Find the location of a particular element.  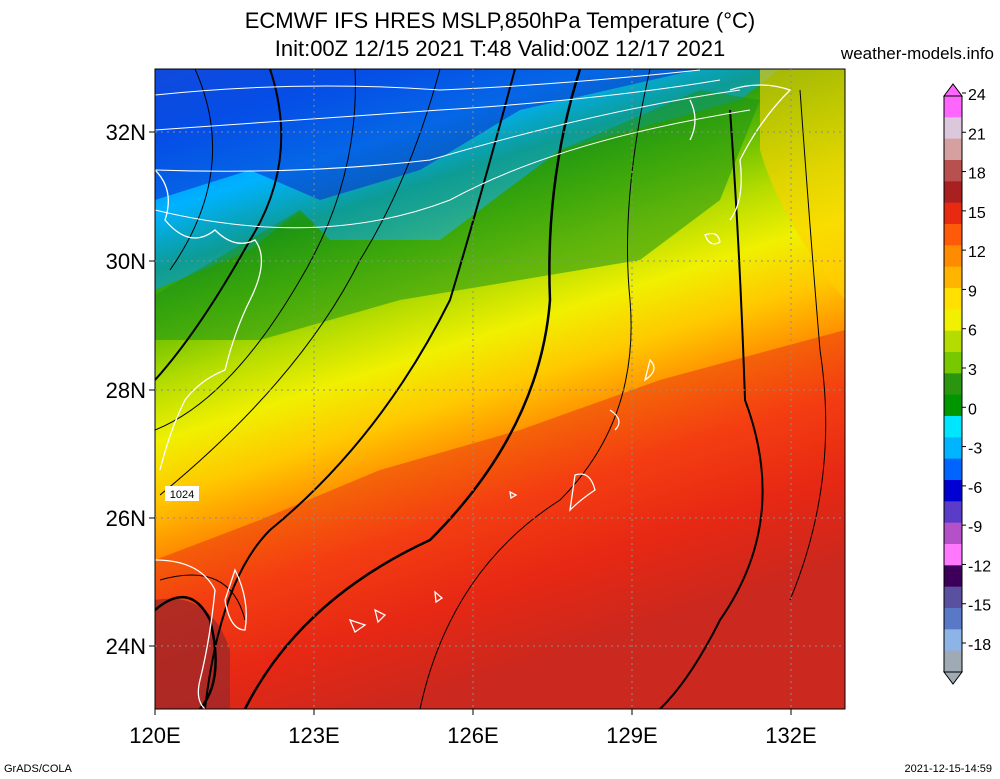

longitude-labels: 120E 123E 126E 129E 132E is located at coordinates (472, 735).